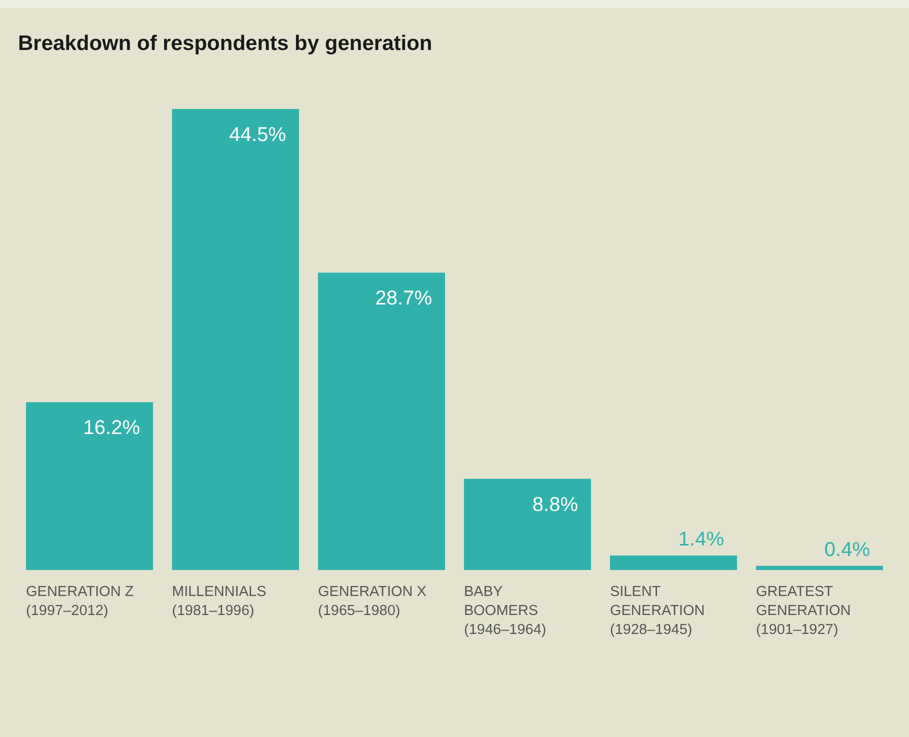  I want to click on x-tick-label: GENERATION X (1965–1980), so click(372, 601).